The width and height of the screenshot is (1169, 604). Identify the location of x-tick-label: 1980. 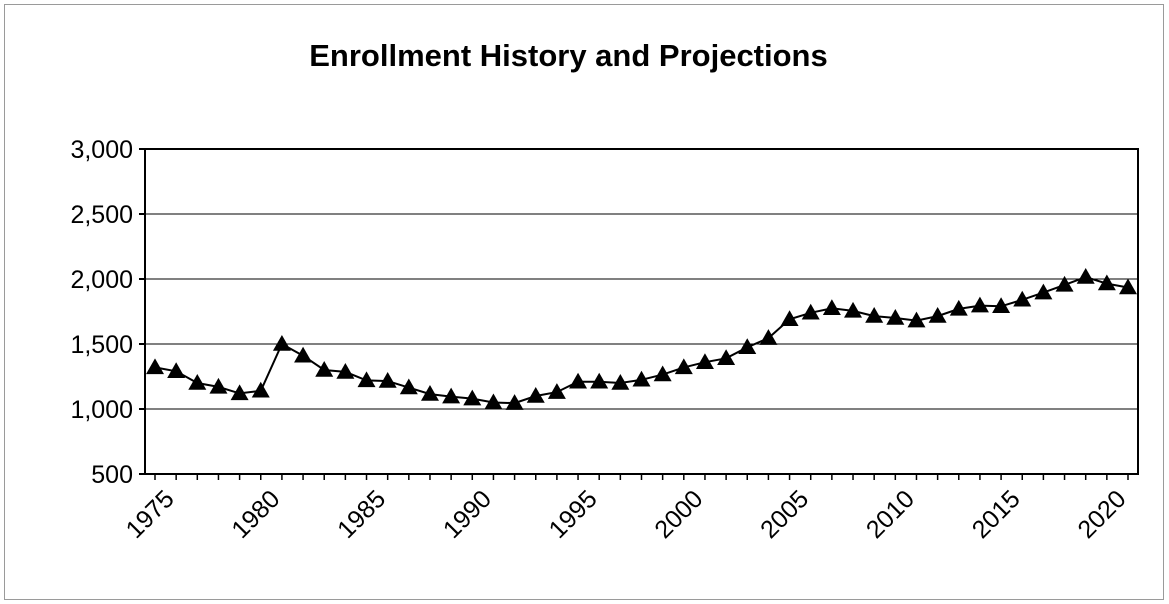
(255, 514).